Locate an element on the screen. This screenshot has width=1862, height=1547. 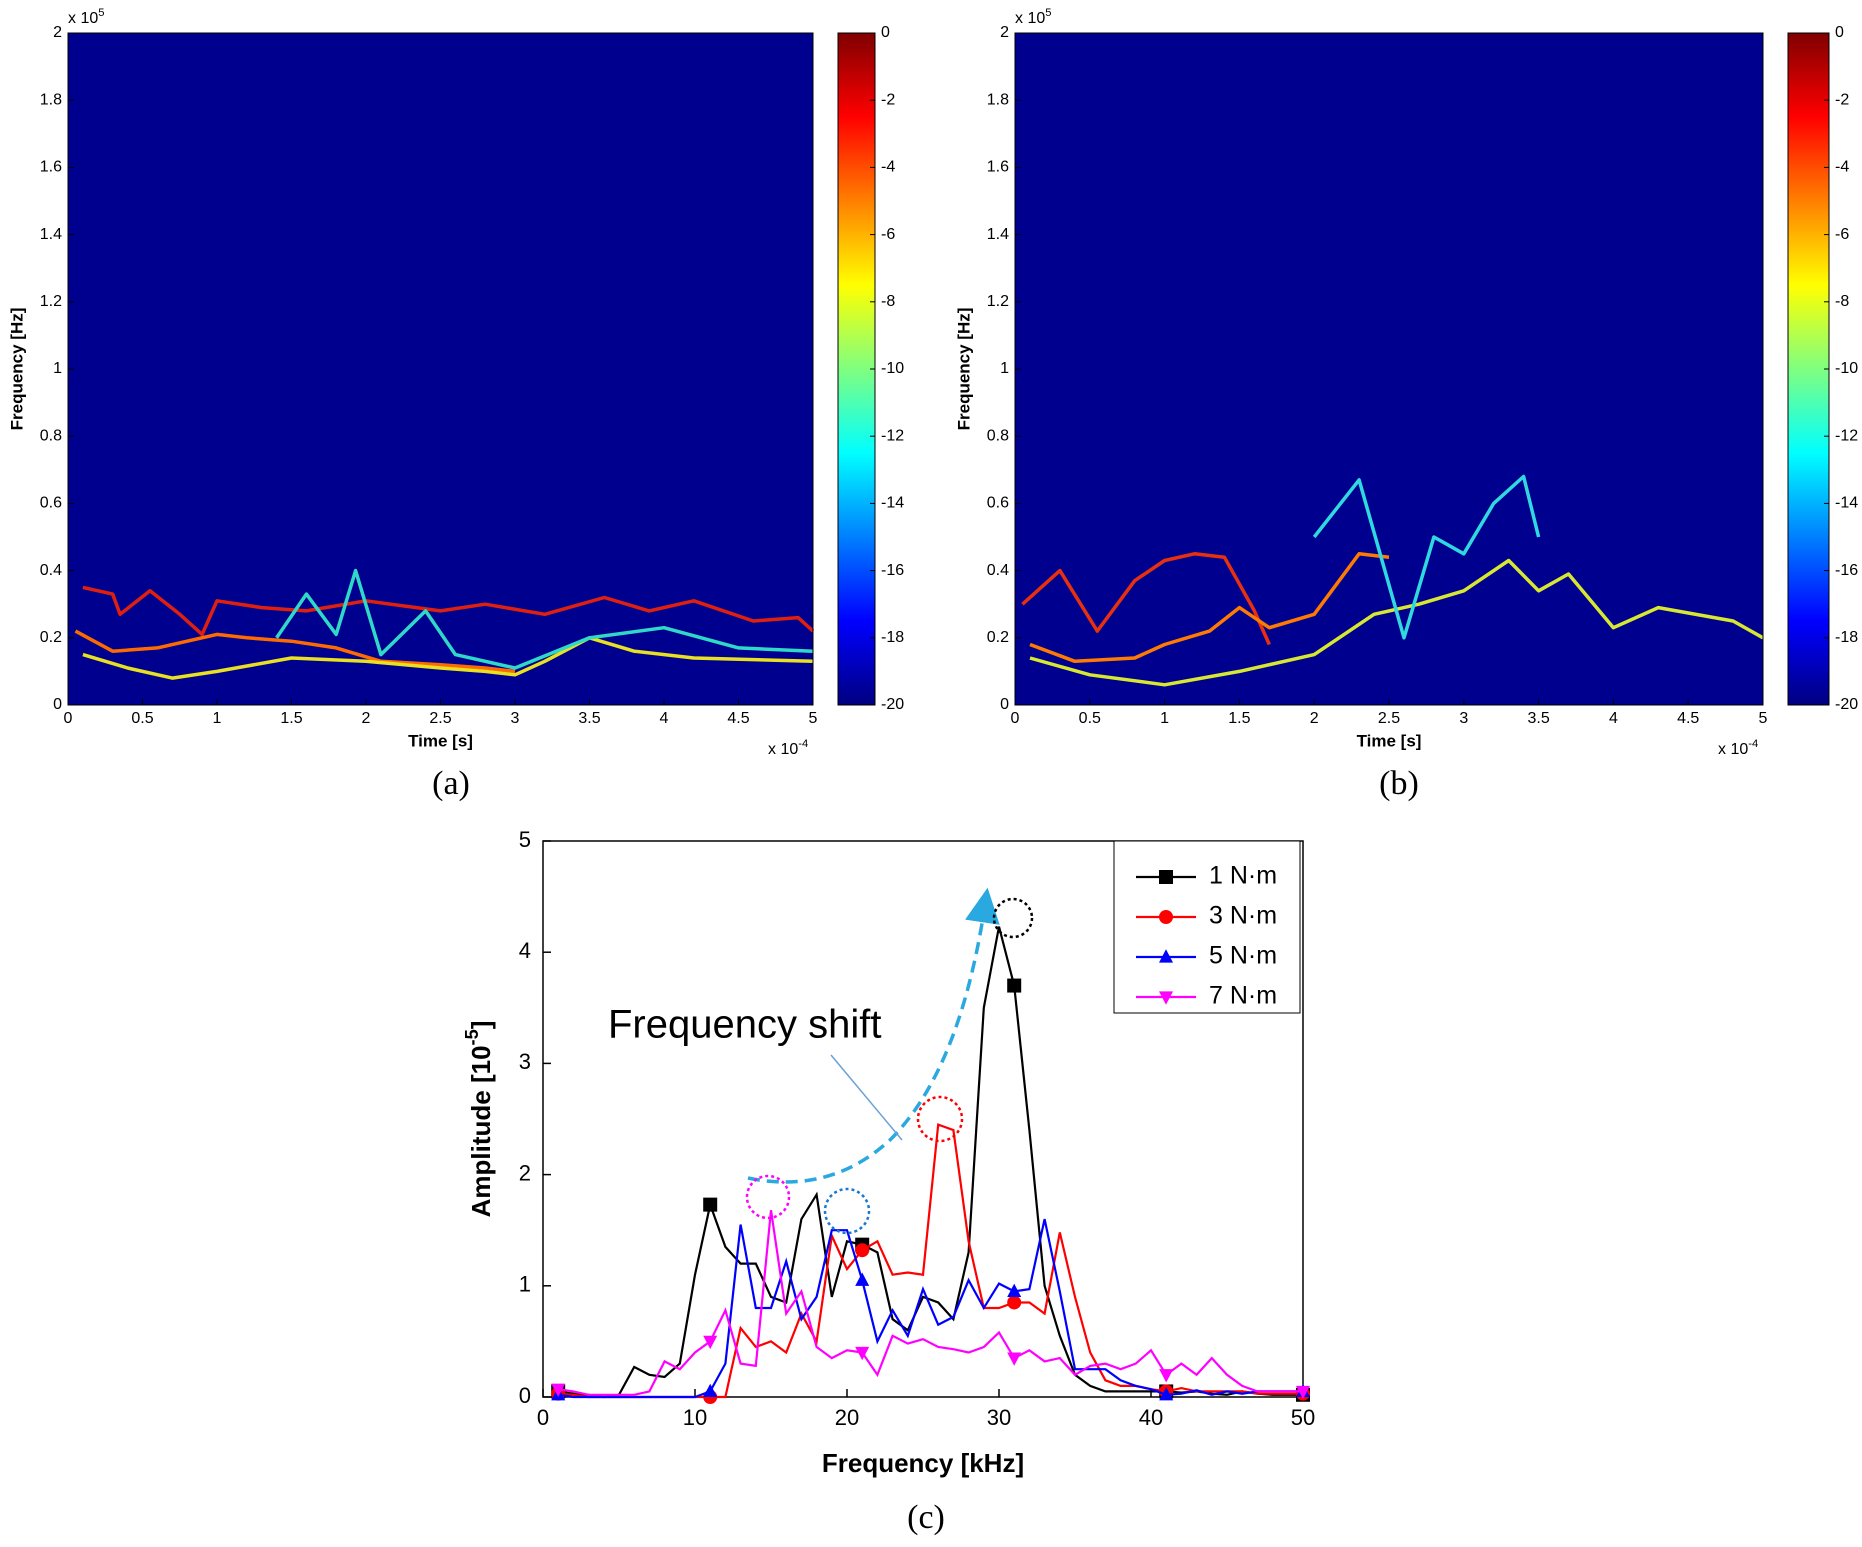
y-axis-label: Frequency [Hz] is located at coordinates (16, 369).